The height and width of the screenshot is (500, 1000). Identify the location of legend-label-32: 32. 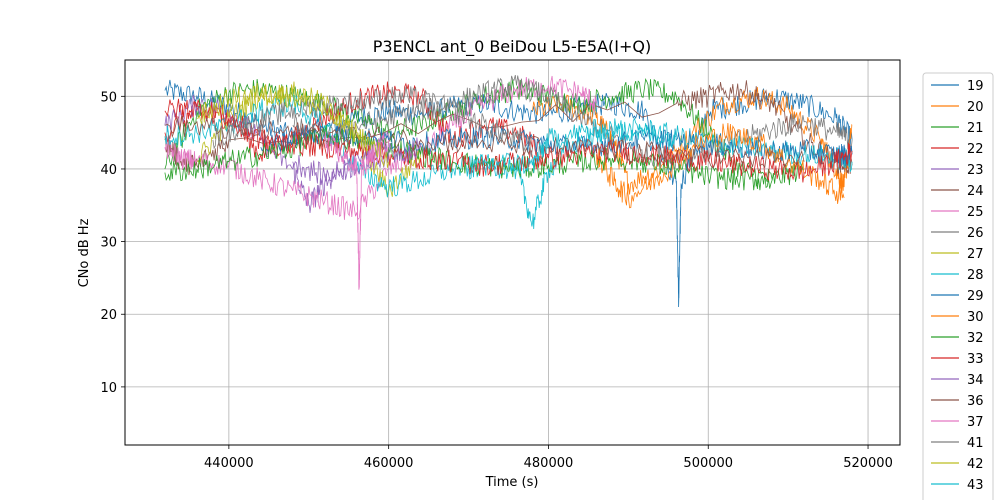
(975, 338).